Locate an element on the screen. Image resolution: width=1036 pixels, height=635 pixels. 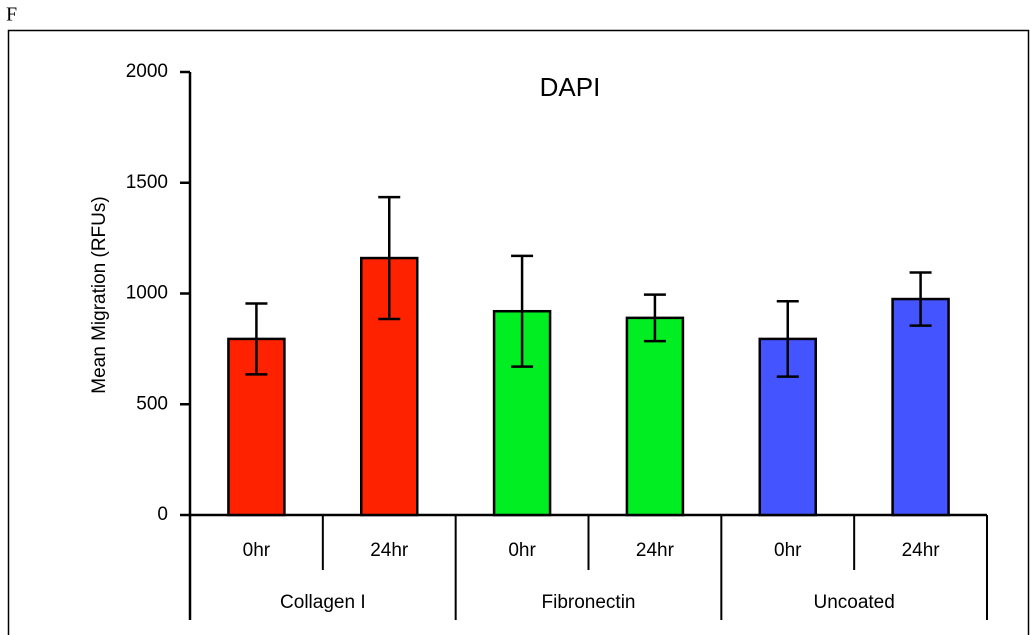
group-label: Collagen I is located at coordinates (323, 602).